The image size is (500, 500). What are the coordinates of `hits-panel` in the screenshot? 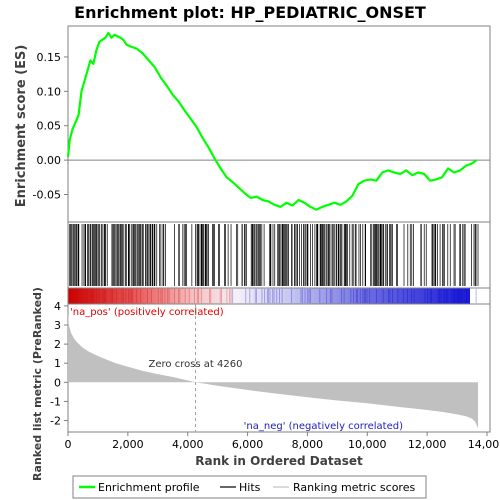 It's located at (279, 255).